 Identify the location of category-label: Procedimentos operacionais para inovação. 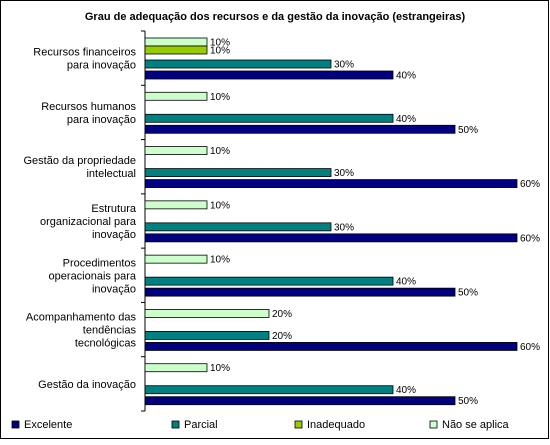
(93, 276).